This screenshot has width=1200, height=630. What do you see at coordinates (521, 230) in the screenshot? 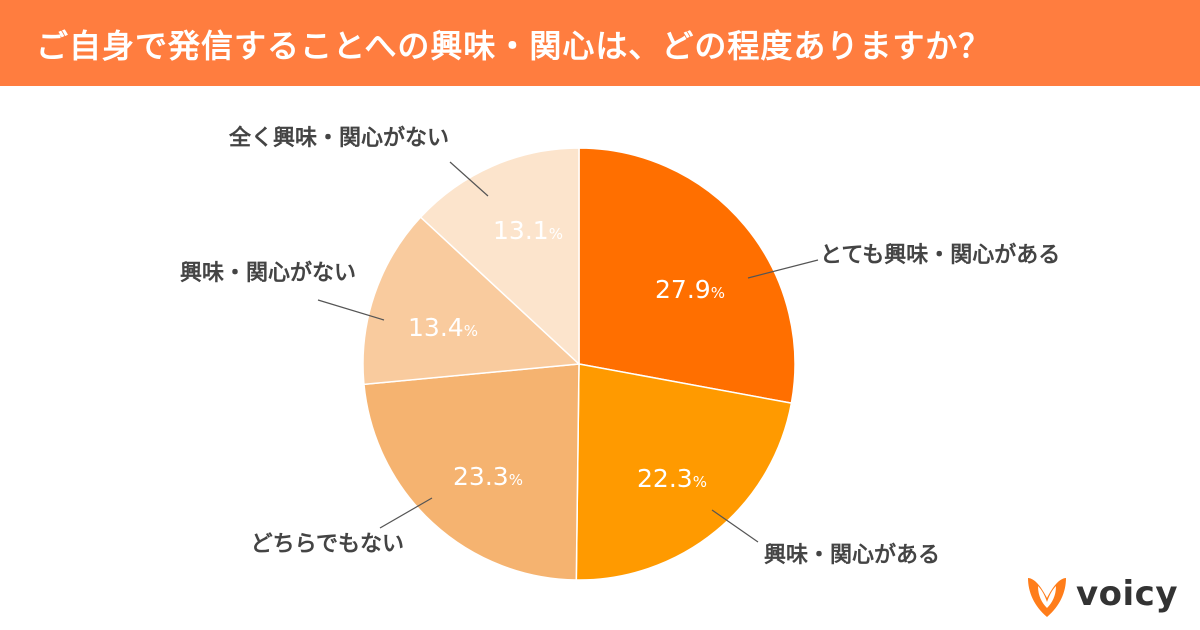
I see `slice-value-number: 13.1` at bounding box center [521, 230].